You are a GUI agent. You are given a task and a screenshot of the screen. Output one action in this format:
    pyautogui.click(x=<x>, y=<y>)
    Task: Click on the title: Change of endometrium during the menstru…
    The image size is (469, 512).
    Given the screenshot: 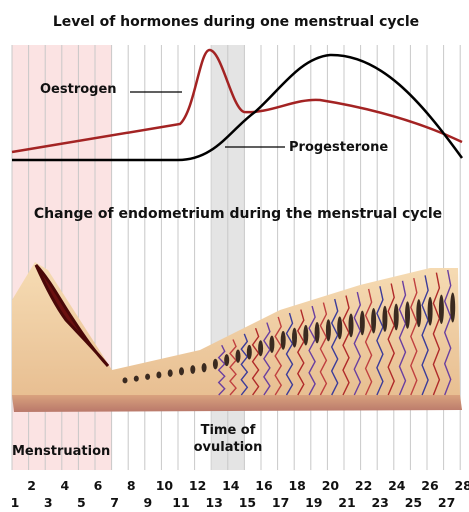 What is the action you would take?
    pyautogui.click(x=238, y=214)
    